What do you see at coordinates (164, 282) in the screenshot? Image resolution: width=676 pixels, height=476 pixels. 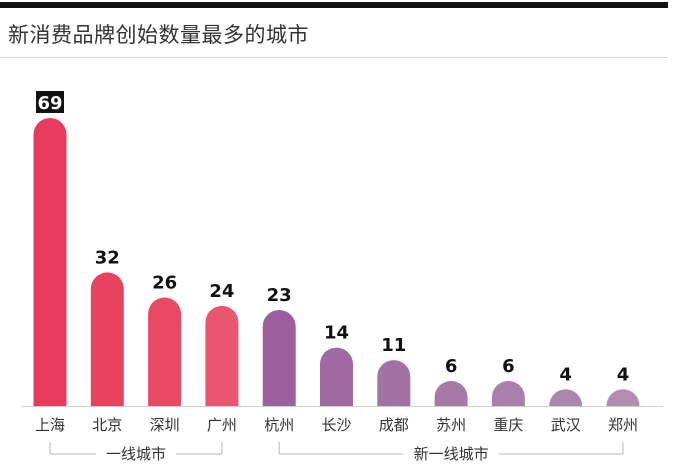 I see `value-label: 26` at bounding box center [164, 282].